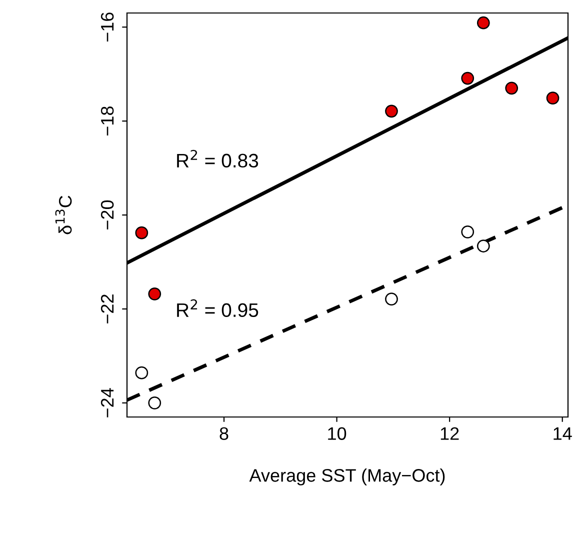 The width and height of the screenshot is (584, 537). Describe the element at coordinates (449, 433) in the screenshot. I see `x-tick-label: 12` at that location.